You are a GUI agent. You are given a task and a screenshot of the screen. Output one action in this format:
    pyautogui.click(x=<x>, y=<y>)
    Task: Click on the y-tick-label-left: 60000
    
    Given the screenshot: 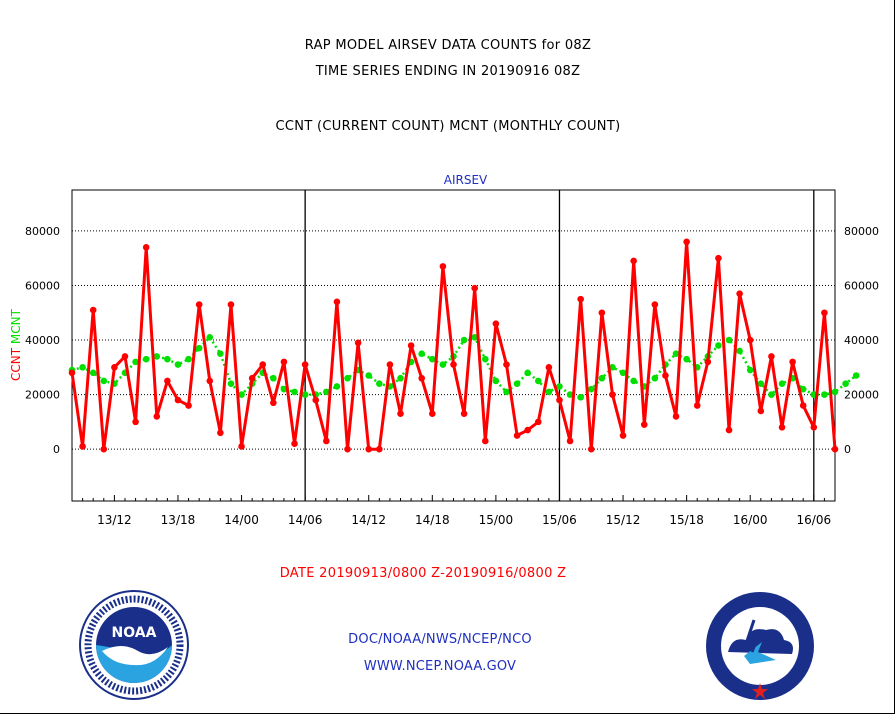 What is the action you would take?
    pyautogui.click(x=42, y=285)
    